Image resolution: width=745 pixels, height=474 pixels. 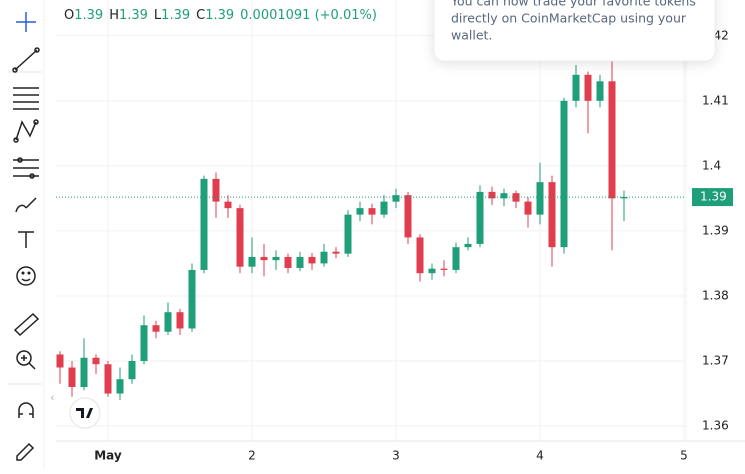 I want to click on y-tick-label: 1.37, so click(x=715, y=360).